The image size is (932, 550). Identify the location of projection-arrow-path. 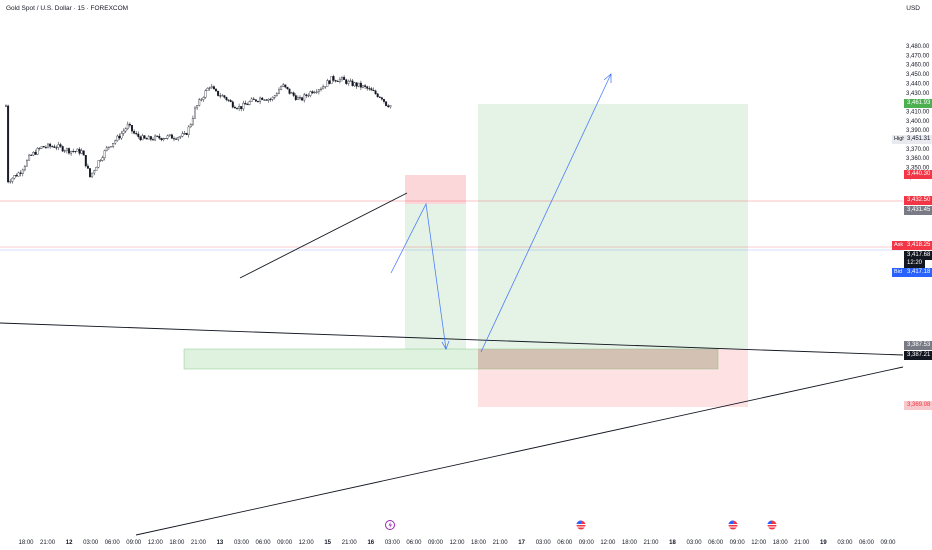
(501, 213).